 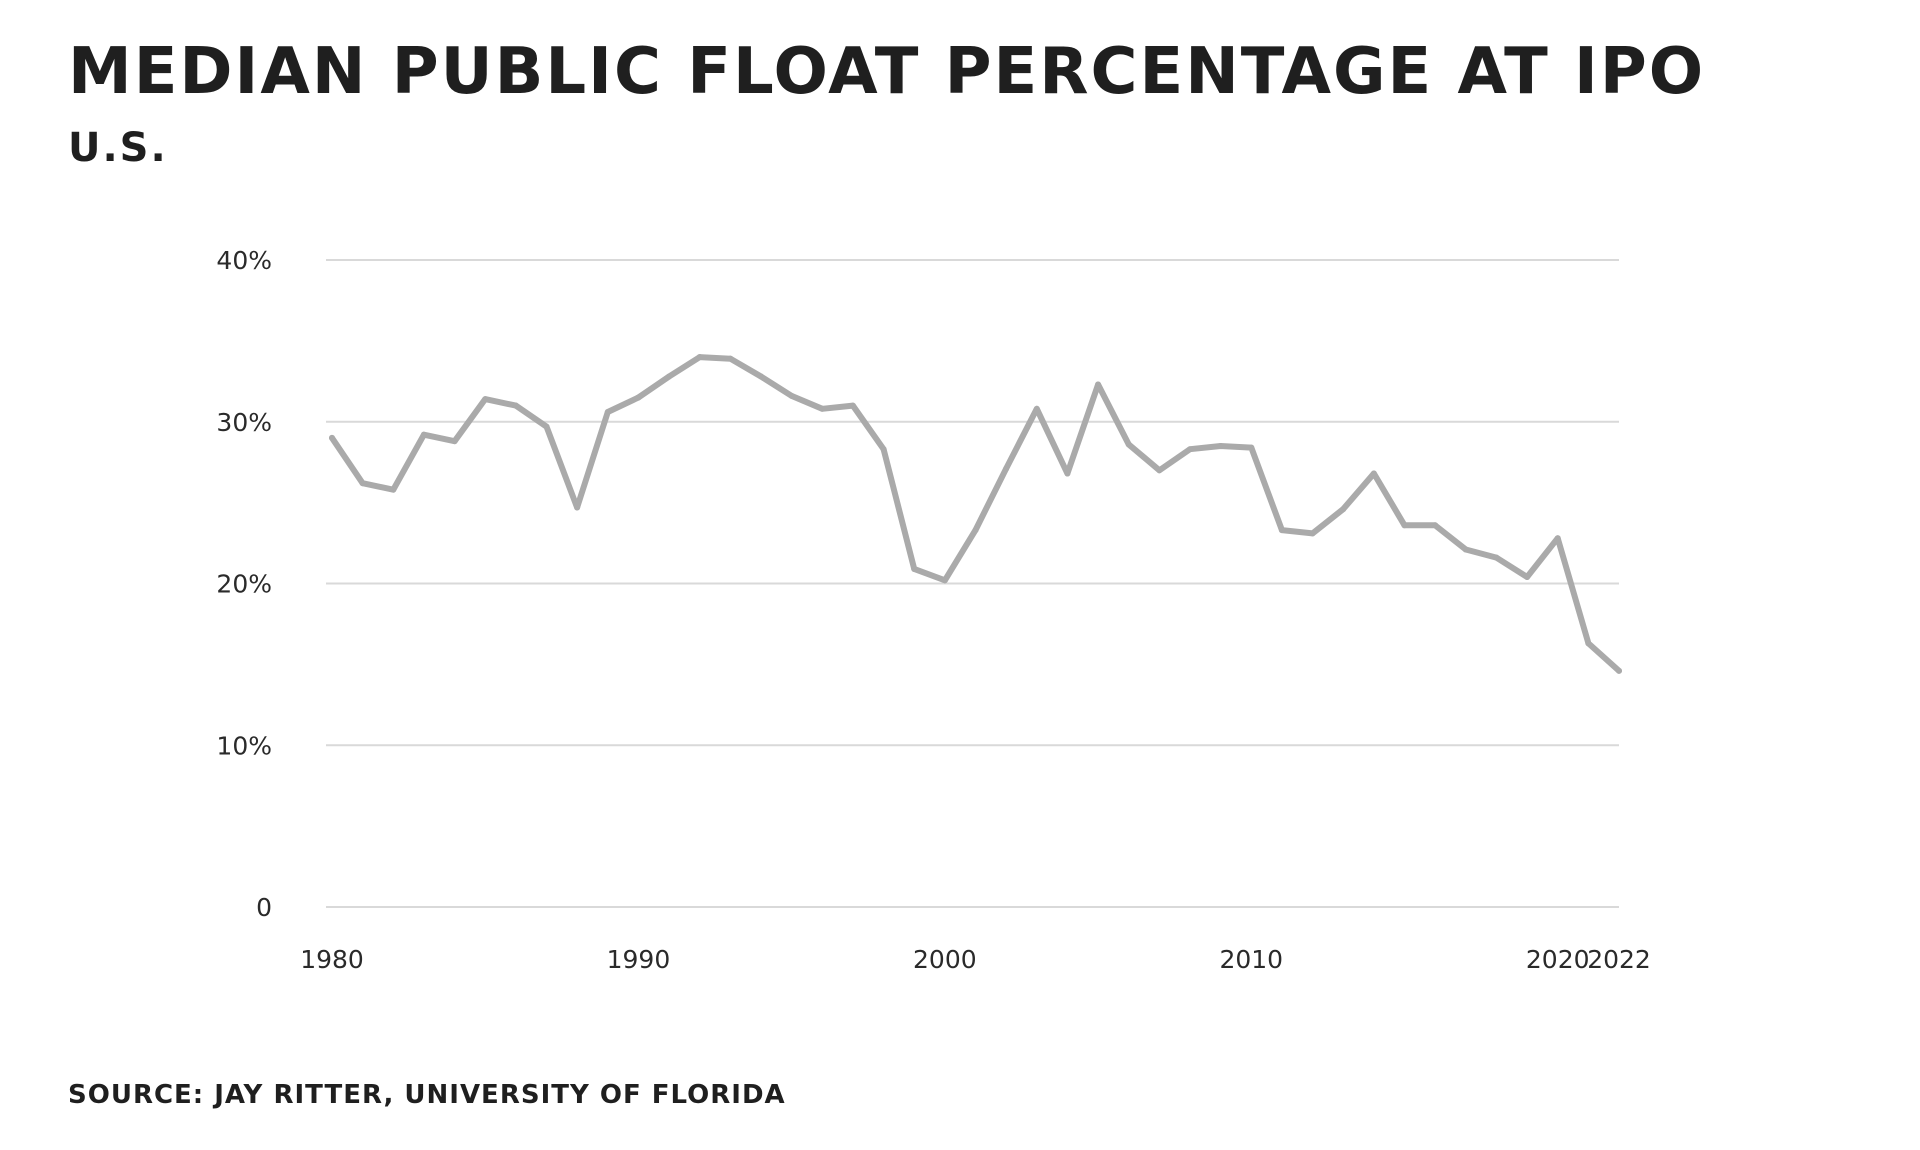 What do you see at coordinates (1558, 959) in the screenshot?
I see `x-tick-label: 2020` at bounding box center [1558, 959].